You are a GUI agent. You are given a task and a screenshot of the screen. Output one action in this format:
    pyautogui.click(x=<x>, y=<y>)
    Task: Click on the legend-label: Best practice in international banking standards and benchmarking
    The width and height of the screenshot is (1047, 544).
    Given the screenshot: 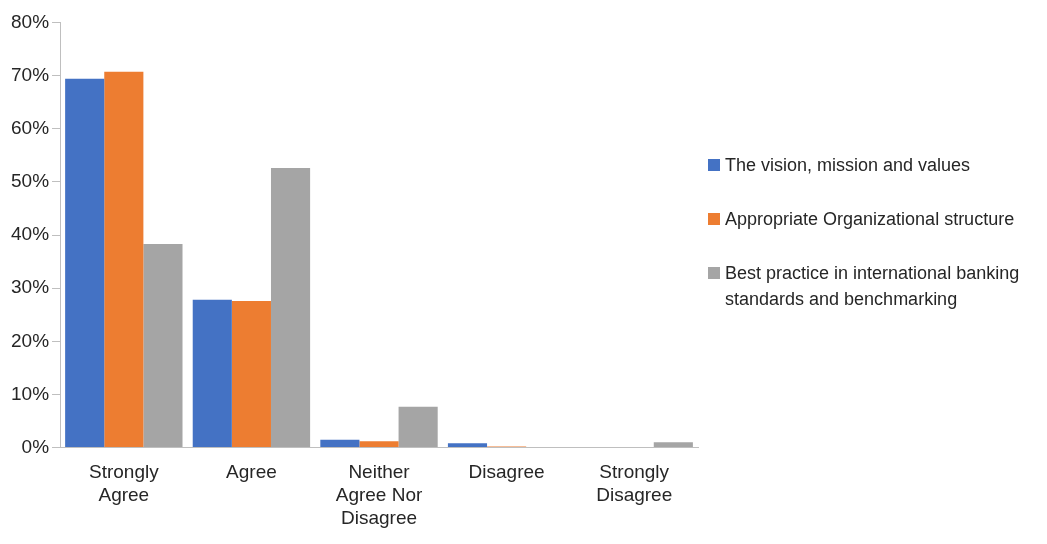 What is the action you would take?
    pyautogui.click(x=873, y=286)
    